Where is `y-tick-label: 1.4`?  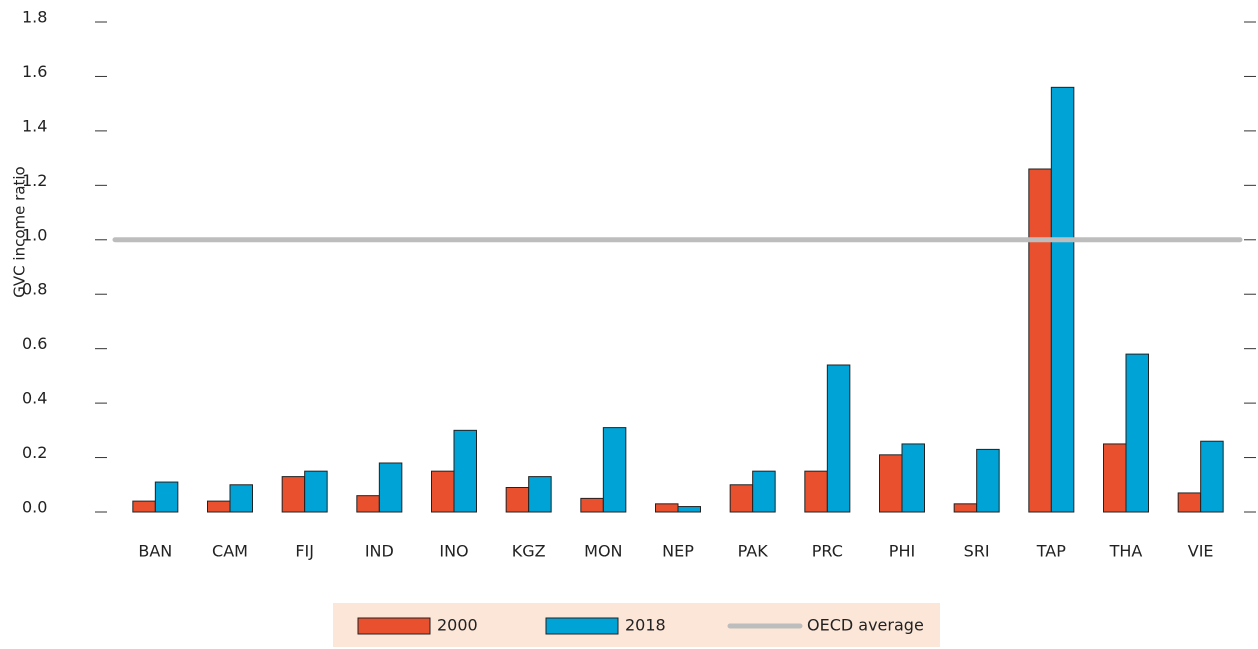
y-tick-label: 1.4 is located at coordinates (34, 125).